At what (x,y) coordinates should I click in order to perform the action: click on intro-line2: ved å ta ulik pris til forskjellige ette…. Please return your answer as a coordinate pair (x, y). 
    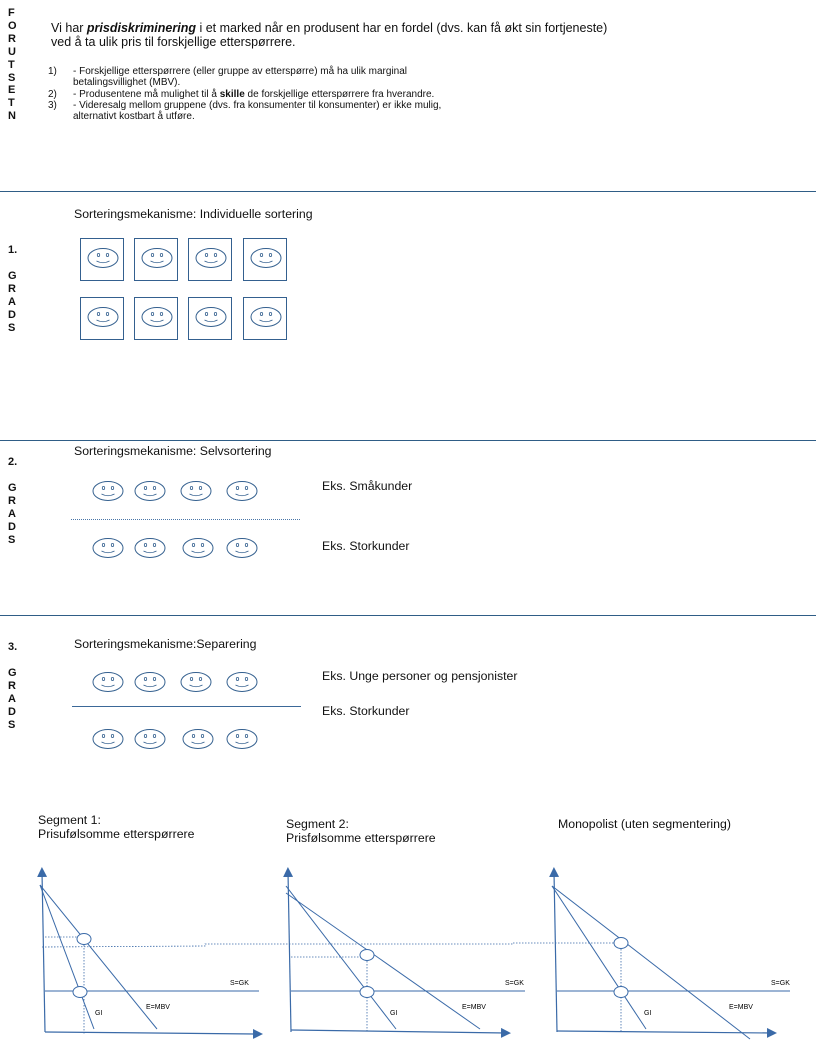
    Looking at the image, I should click on (173, 42).